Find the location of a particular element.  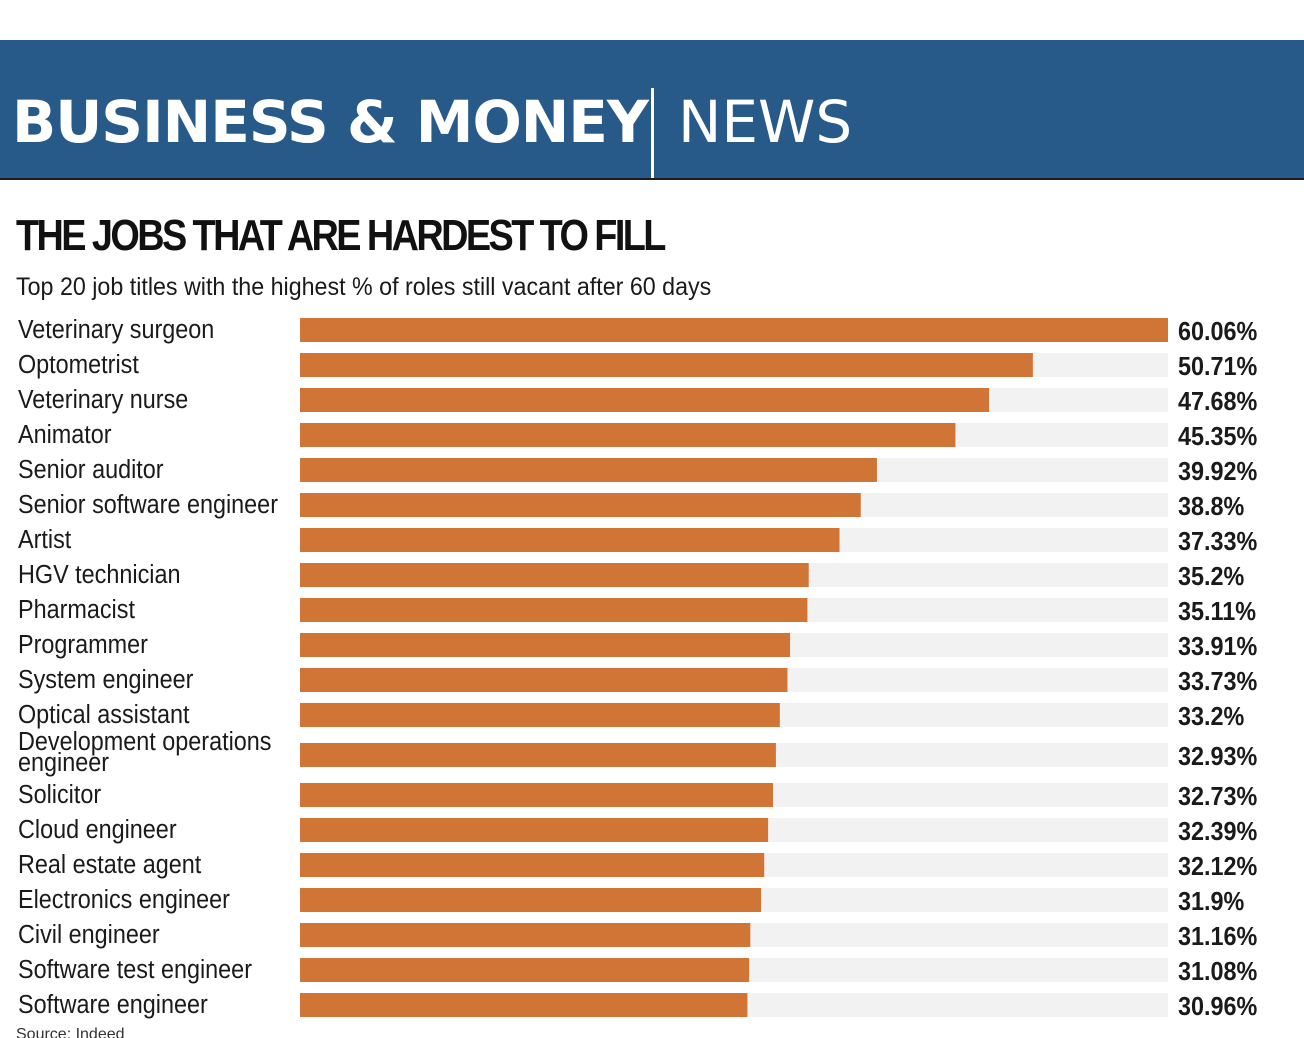

value-label: 45.35% is located at coordinates (1217, 437).